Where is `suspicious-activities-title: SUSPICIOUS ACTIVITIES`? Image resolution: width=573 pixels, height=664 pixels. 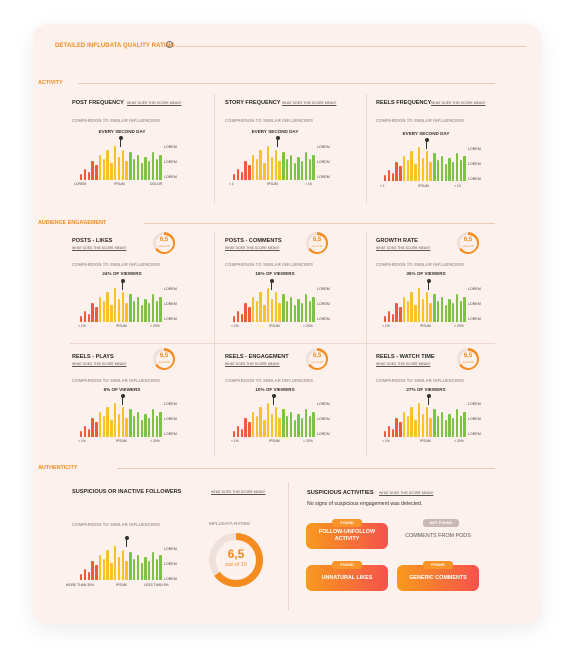 suspicious-activities-title: SUSPICIOUS ACTIVITIES is located at coordinates (340, 493).